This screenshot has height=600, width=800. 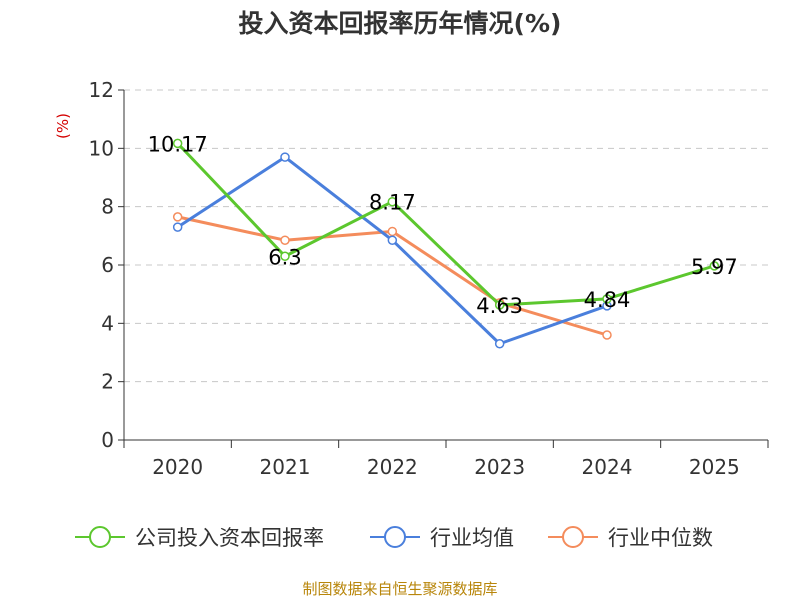 I want to click on data-label: 6.3, so click(x=284, y=257).